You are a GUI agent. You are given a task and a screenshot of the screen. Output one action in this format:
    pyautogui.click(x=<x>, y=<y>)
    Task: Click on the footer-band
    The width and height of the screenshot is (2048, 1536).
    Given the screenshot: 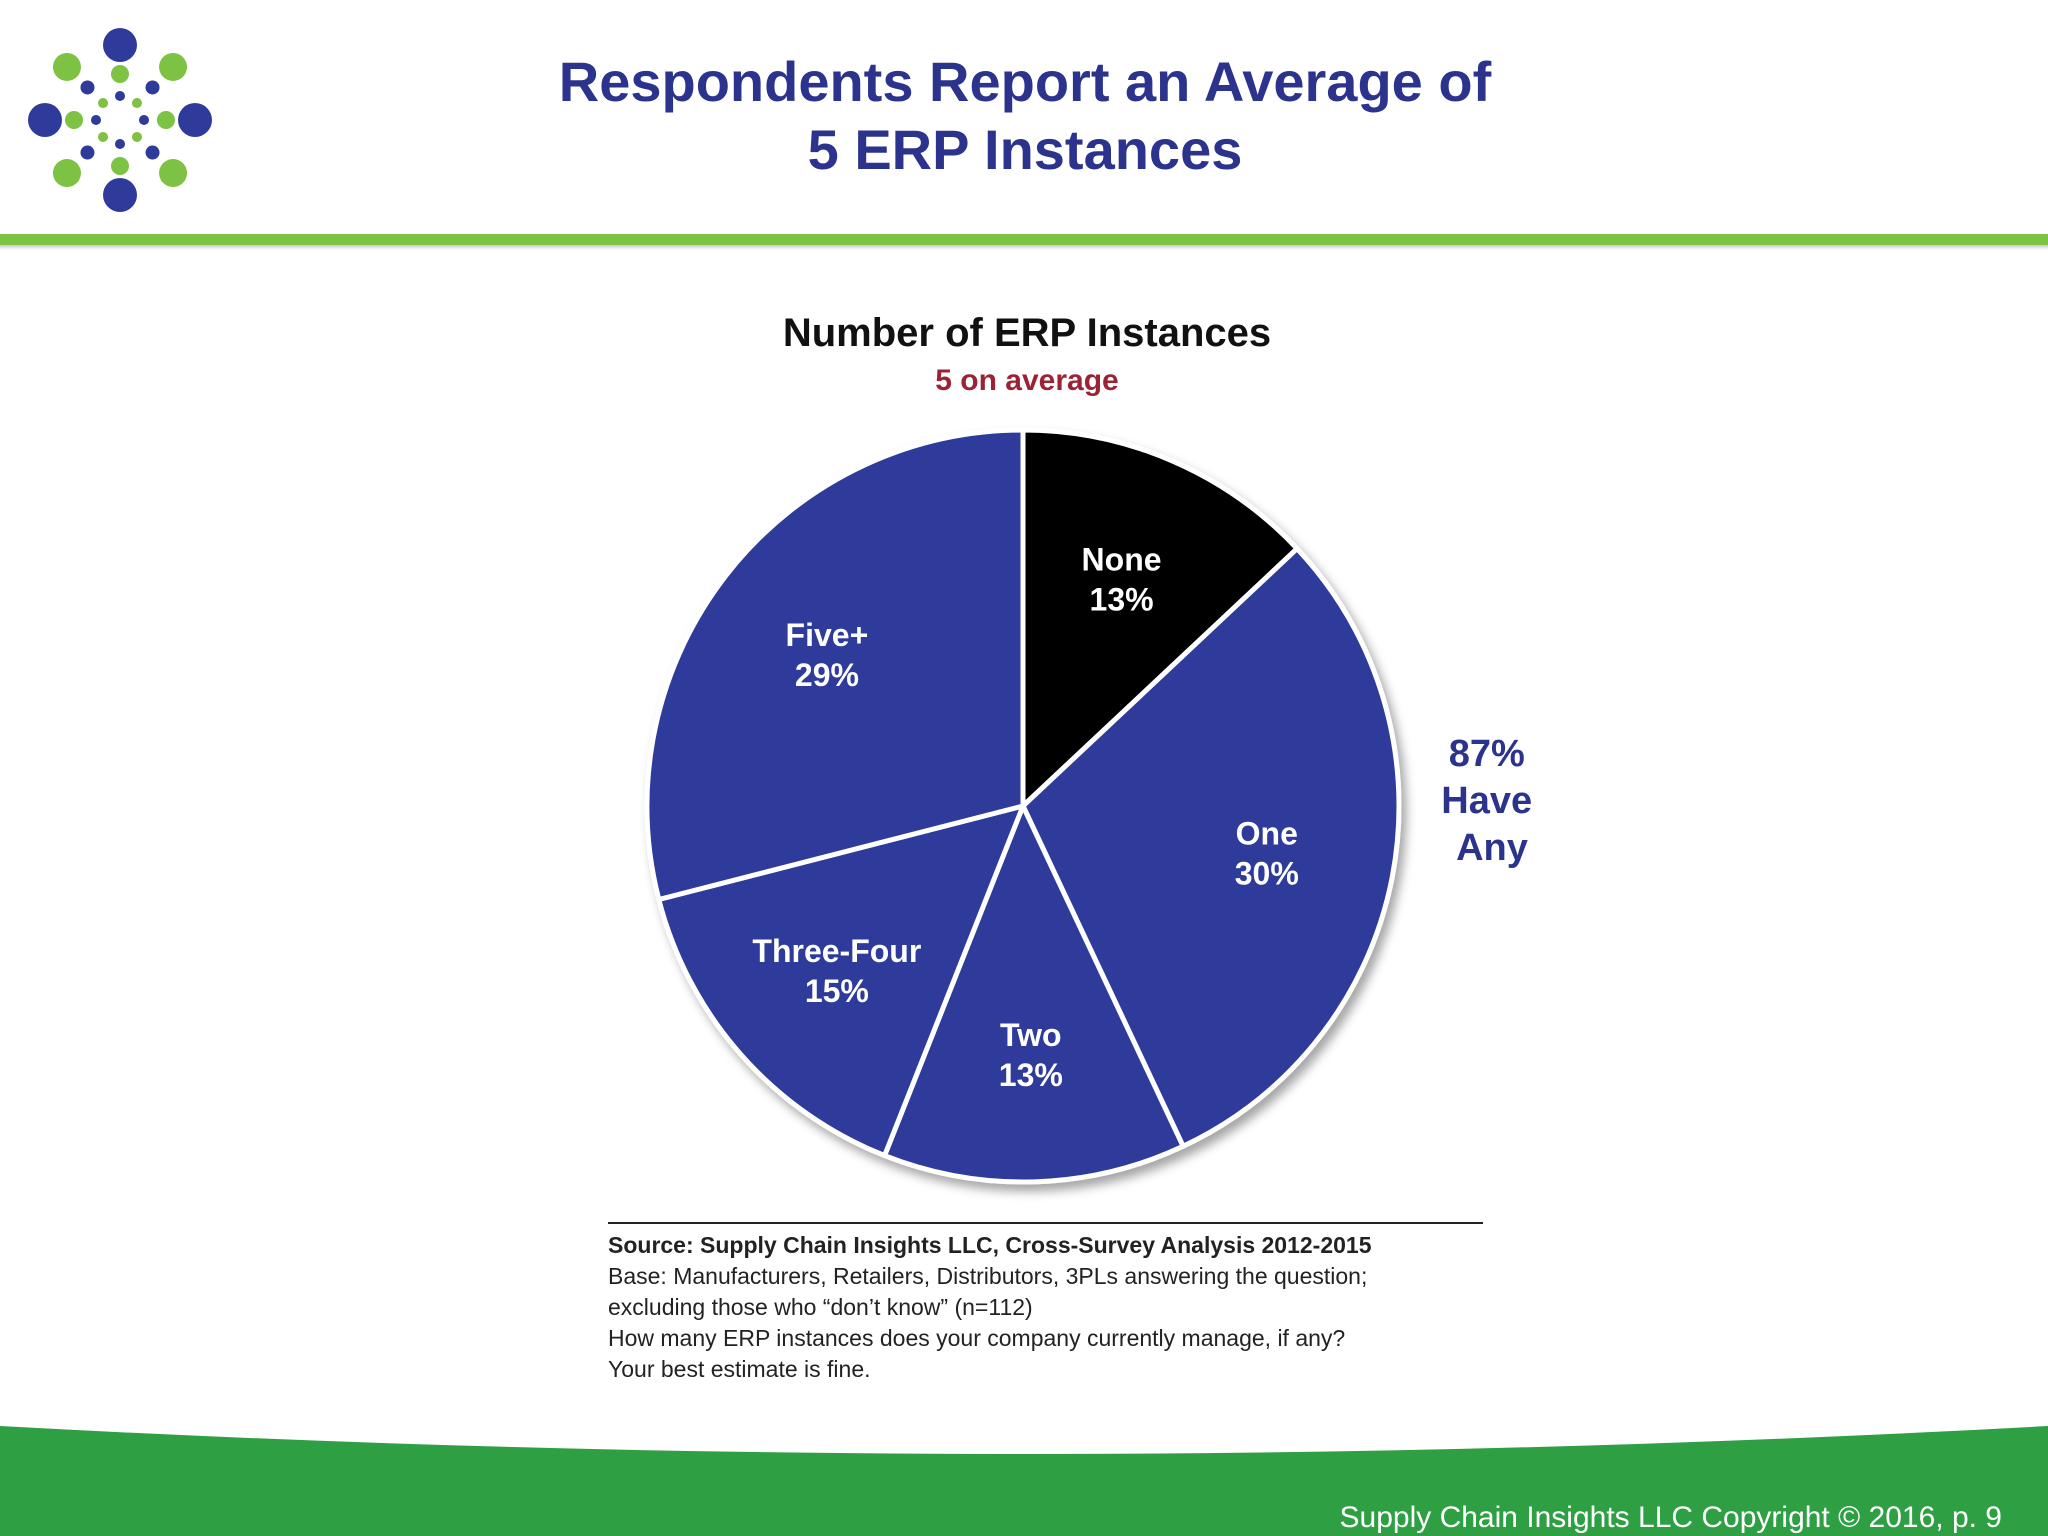 What is the action you would take?
    pyautogui.click(x=1024, y=1481)
    